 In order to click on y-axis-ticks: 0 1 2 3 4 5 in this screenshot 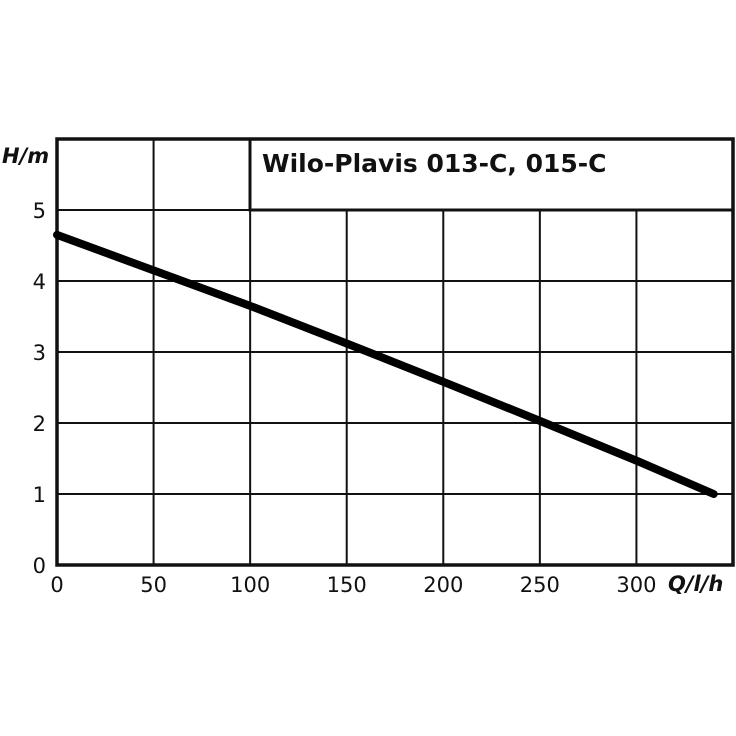, I will do `click(39, 388)`.